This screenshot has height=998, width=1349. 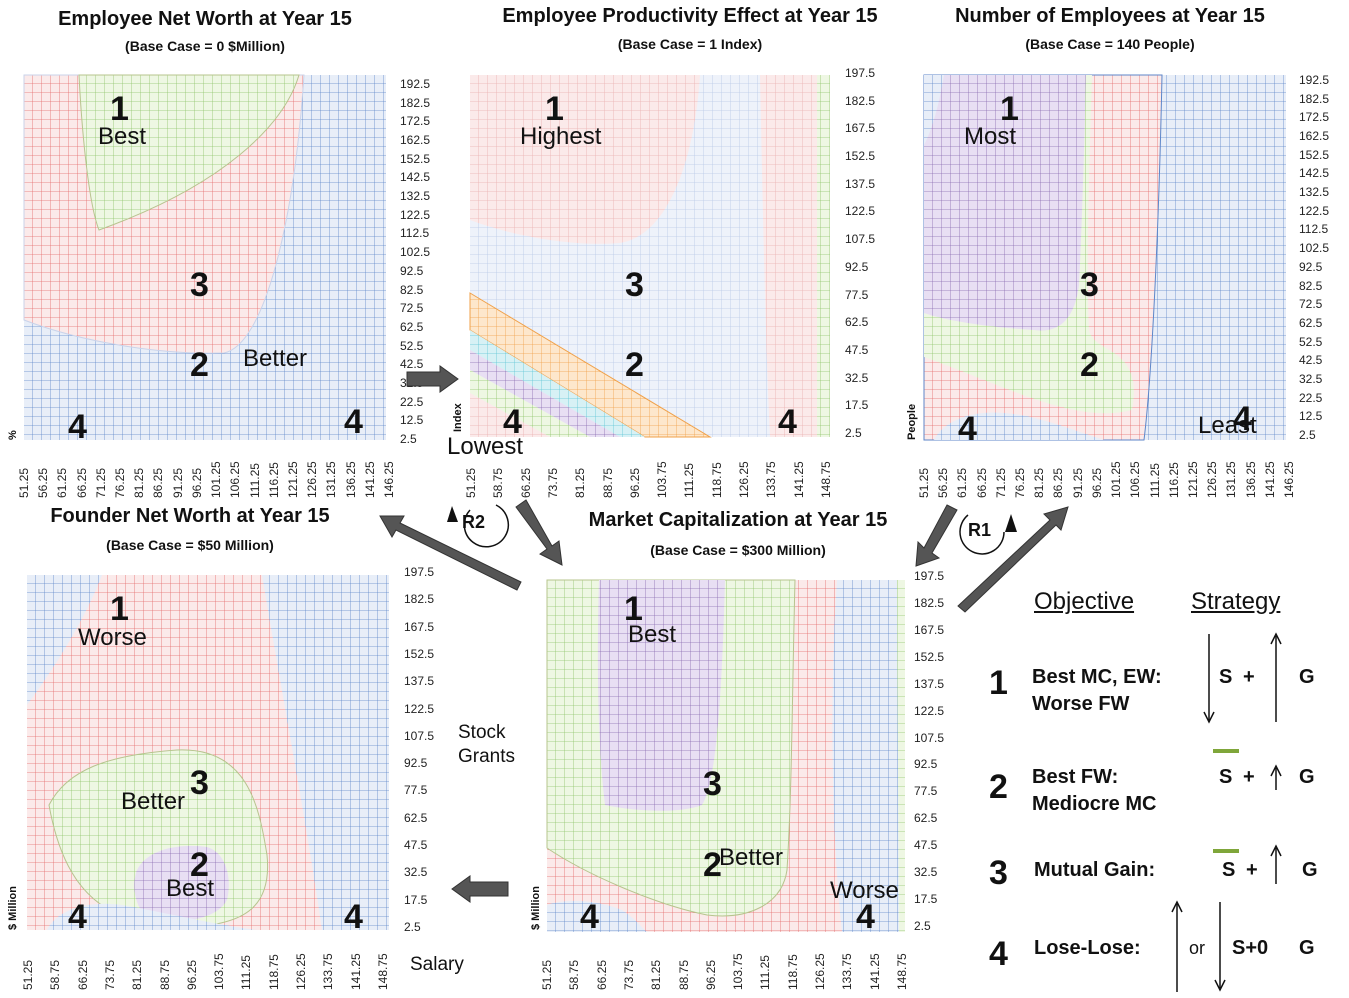 What do you see at coordinates (1249, 777) in the screenshot?
I see `legend-plus: +` at bounding box center [1249, 777].